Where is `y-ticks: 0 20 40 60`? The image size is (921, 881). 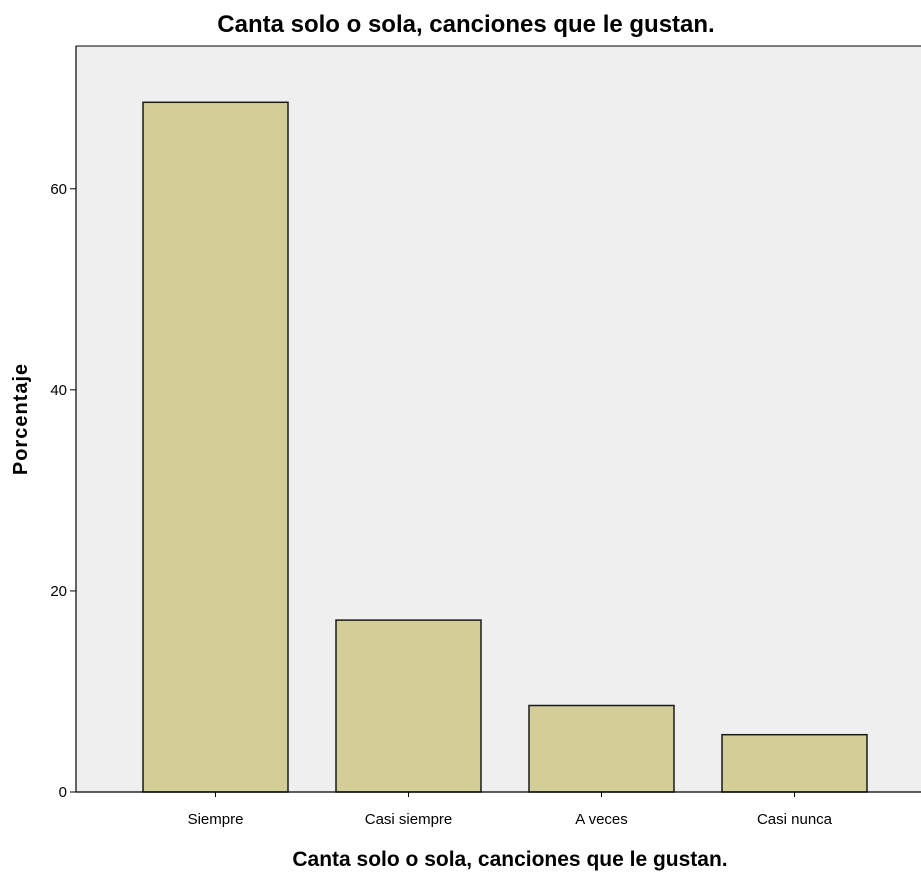
y-ticks: 0 20 40 60 is located at coordinates (63, 491).